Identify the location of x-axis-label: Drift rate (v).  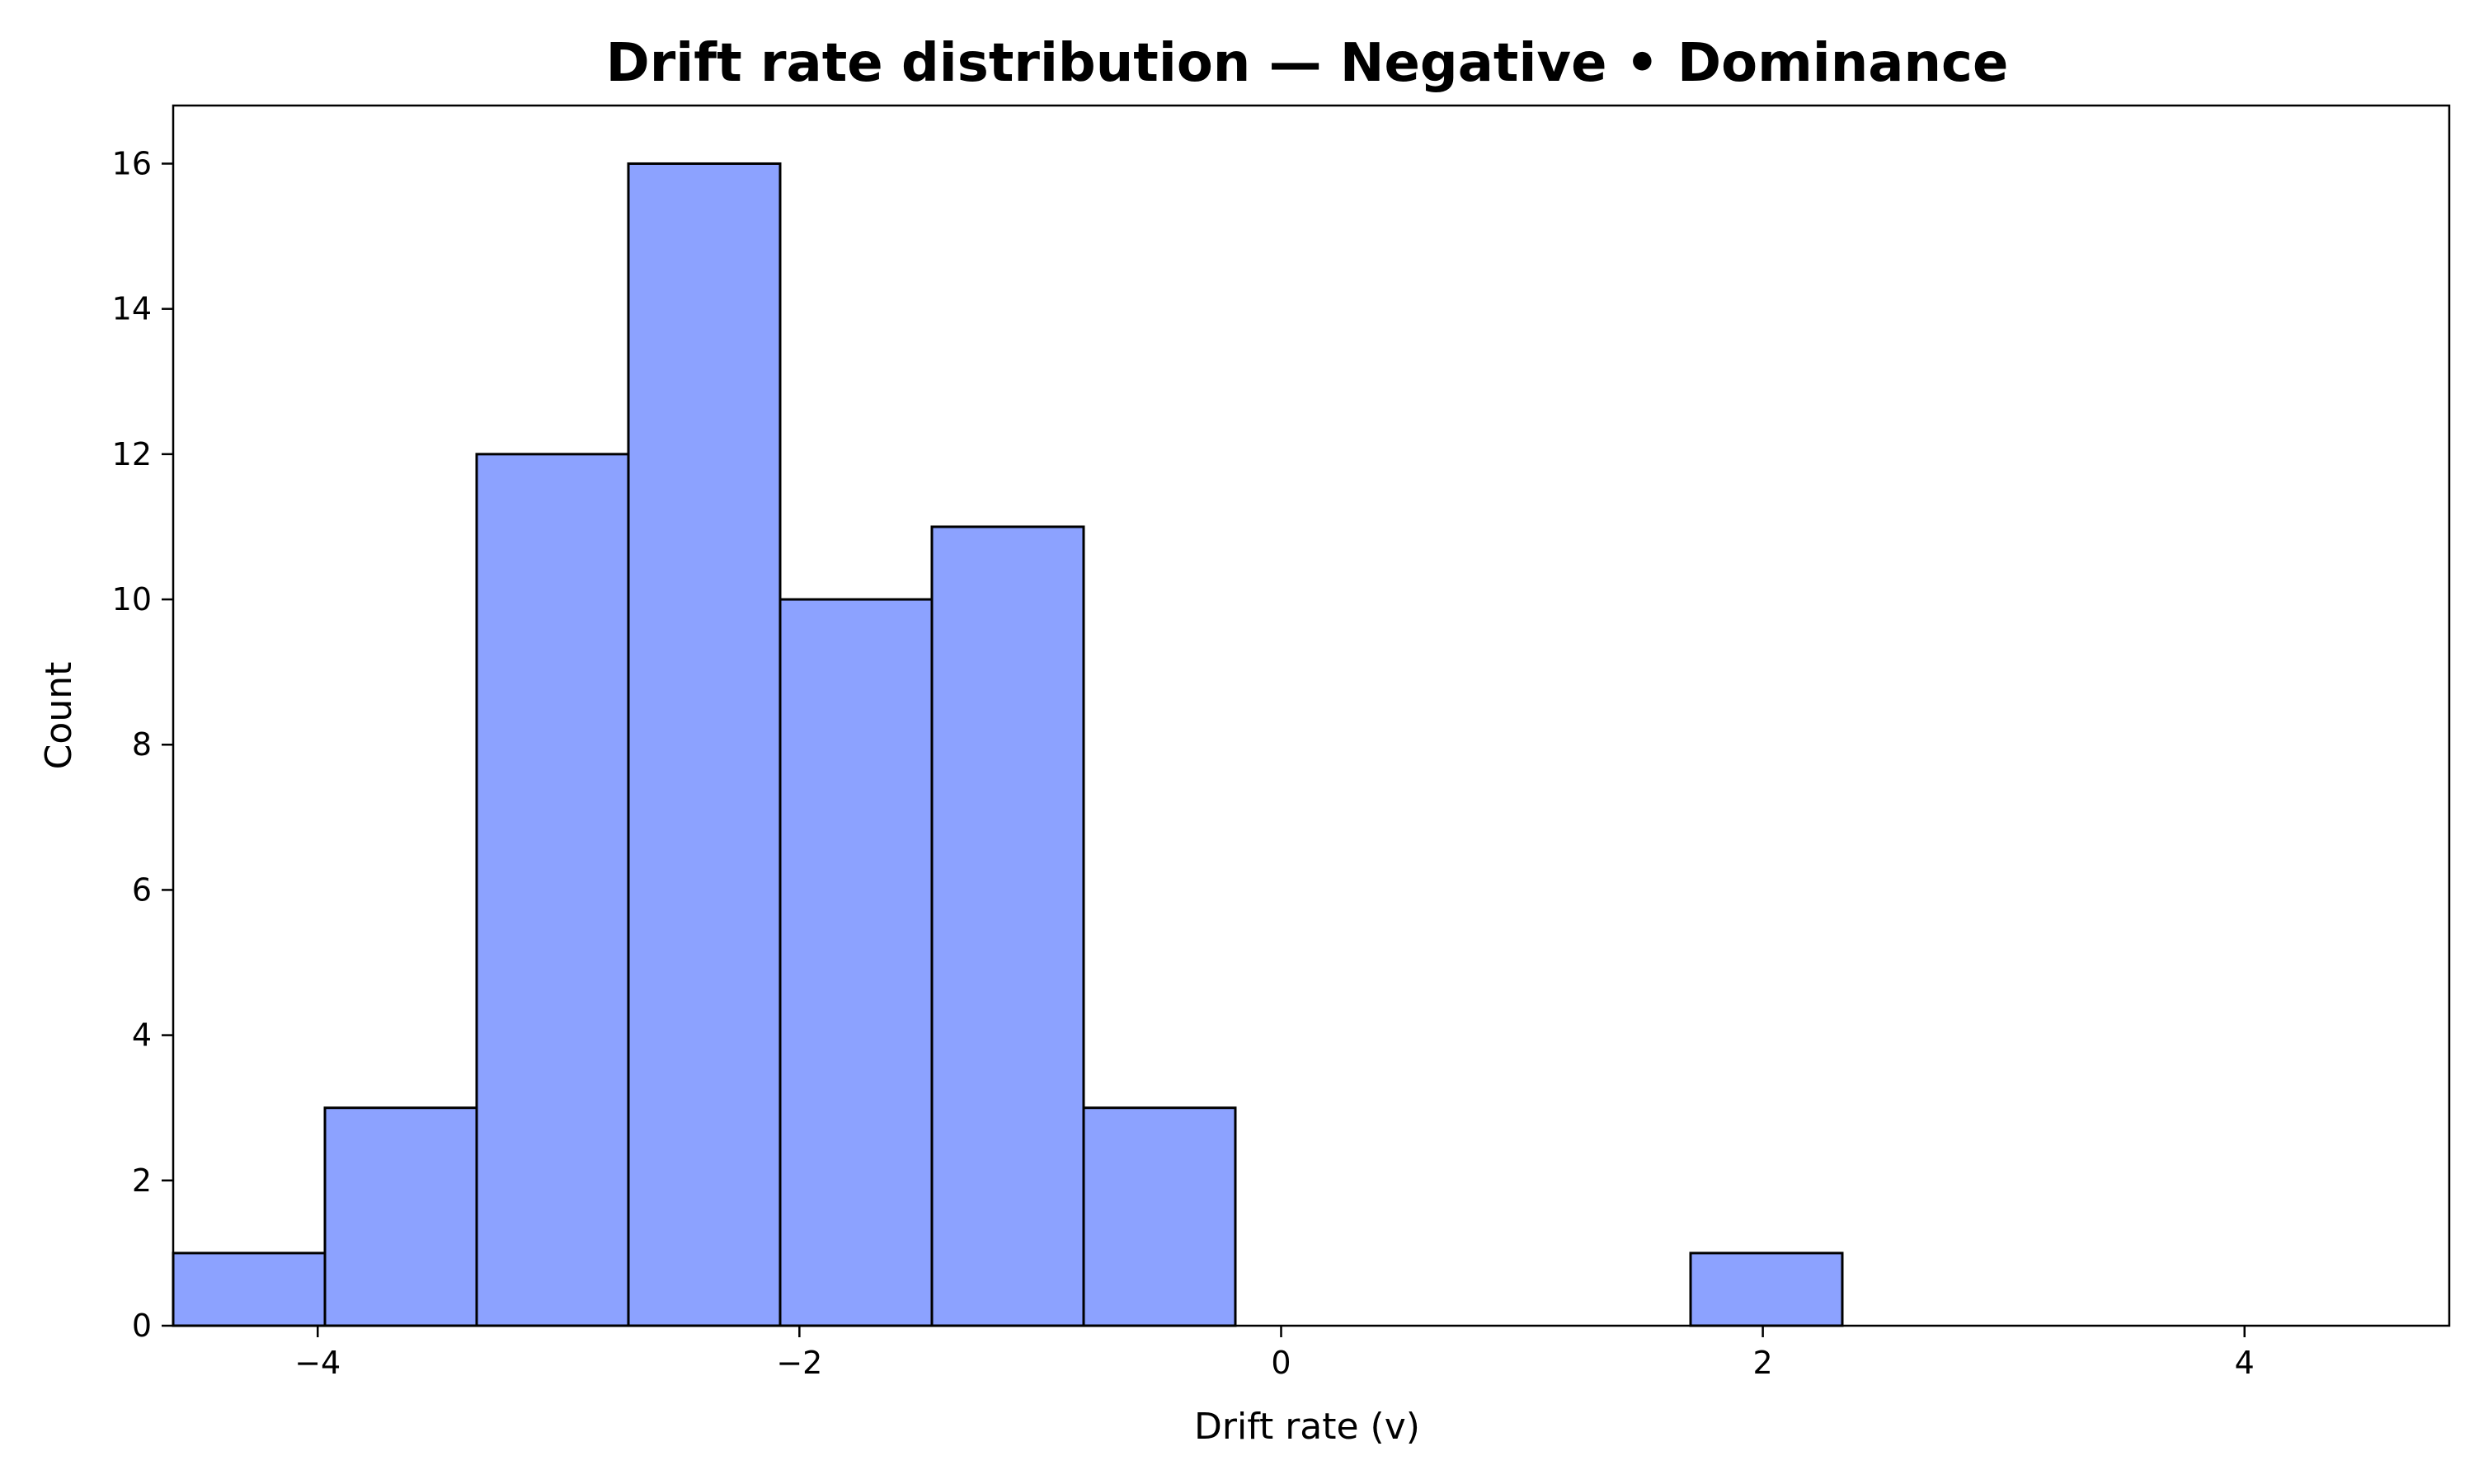
(1307, 1427).